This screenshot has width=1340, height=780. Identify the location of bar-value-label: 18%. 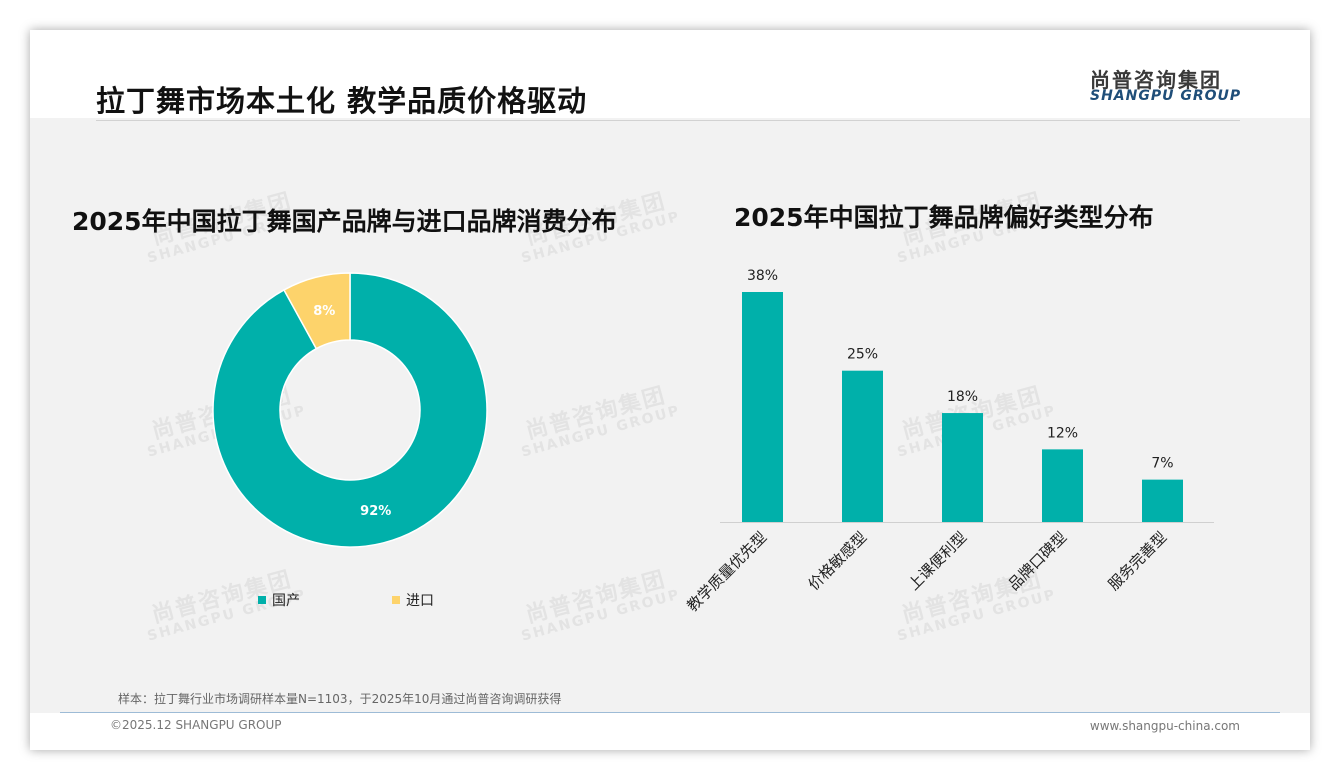
(962, 397).